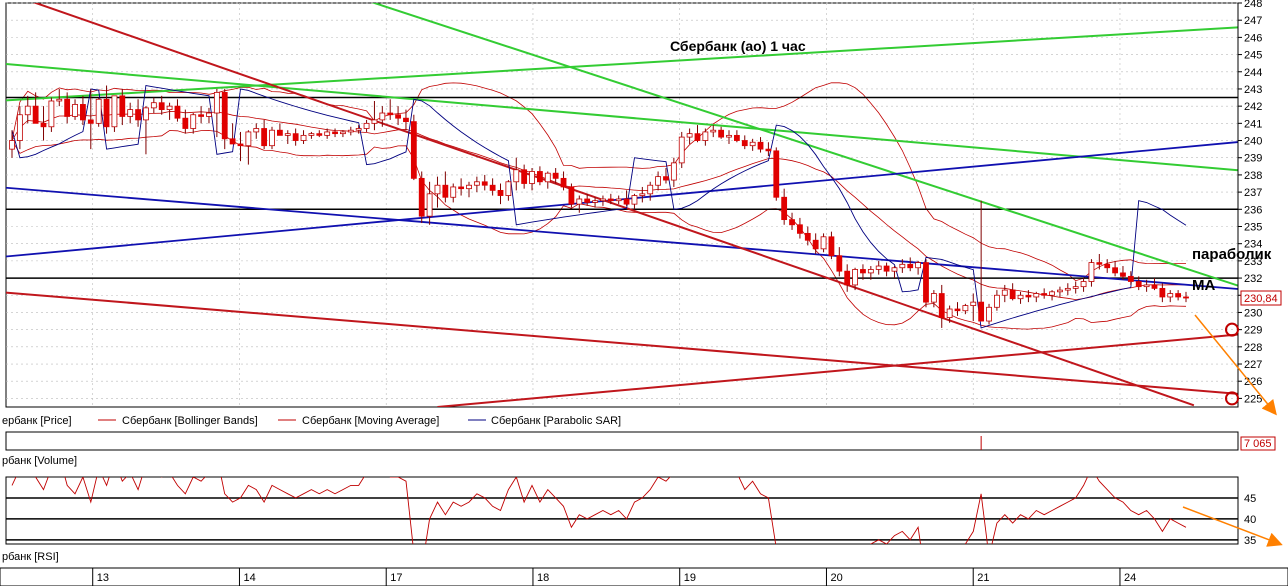  I want to click on price-tick-label: 225, so click(1253, 399).